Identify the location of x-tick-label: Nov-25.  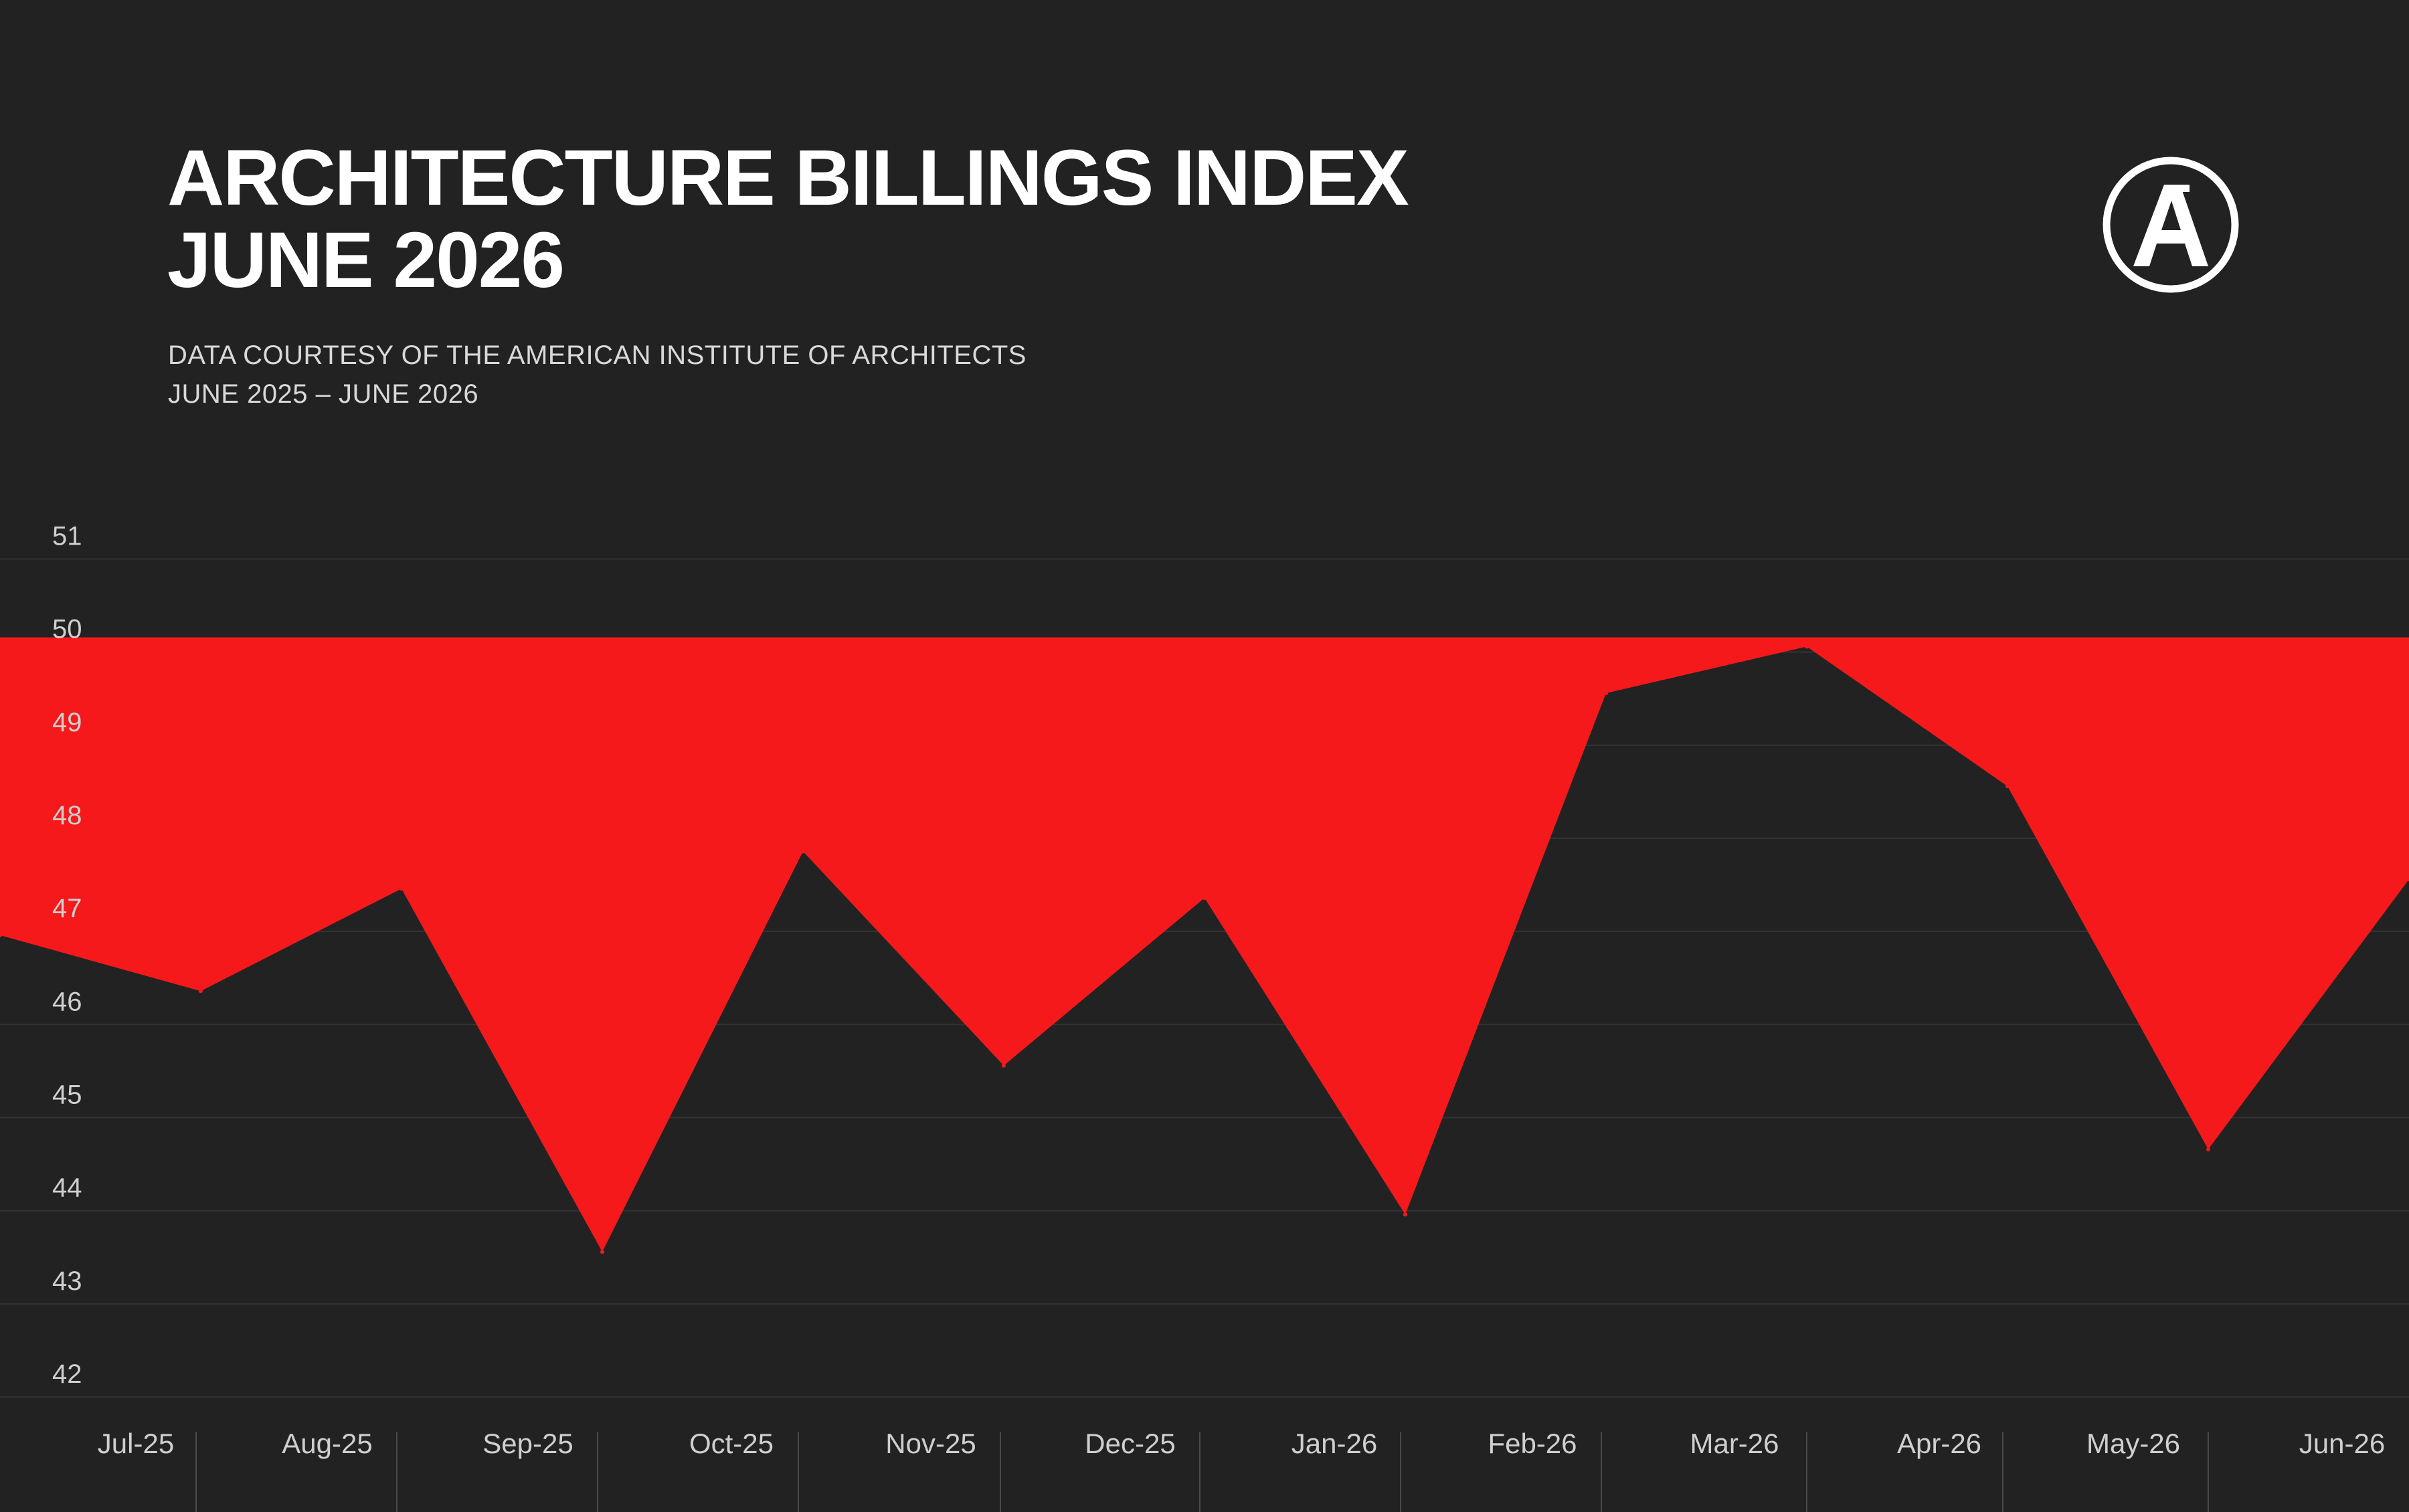
(931, 1443).